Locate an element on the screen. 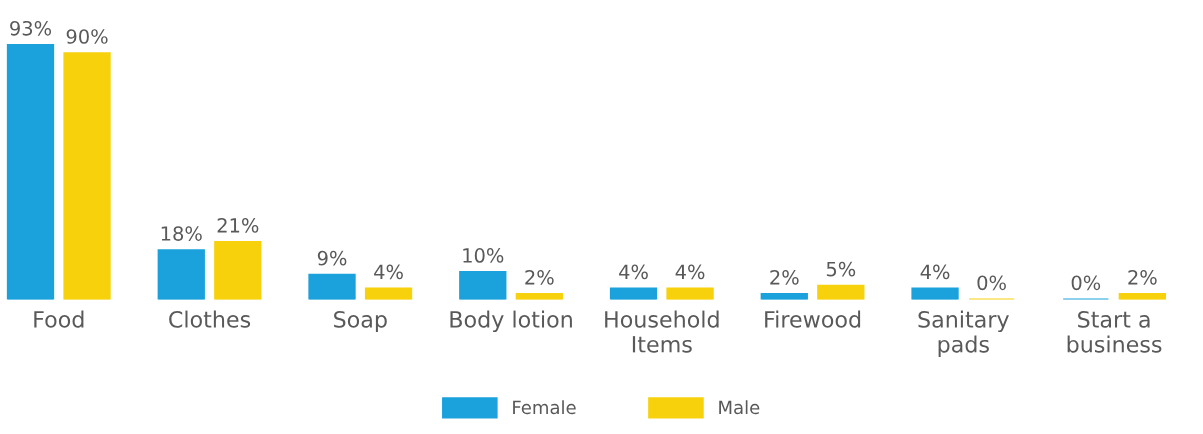 The image size is (1203, 434). data-label: 9% is located at coordinates (332, 258).